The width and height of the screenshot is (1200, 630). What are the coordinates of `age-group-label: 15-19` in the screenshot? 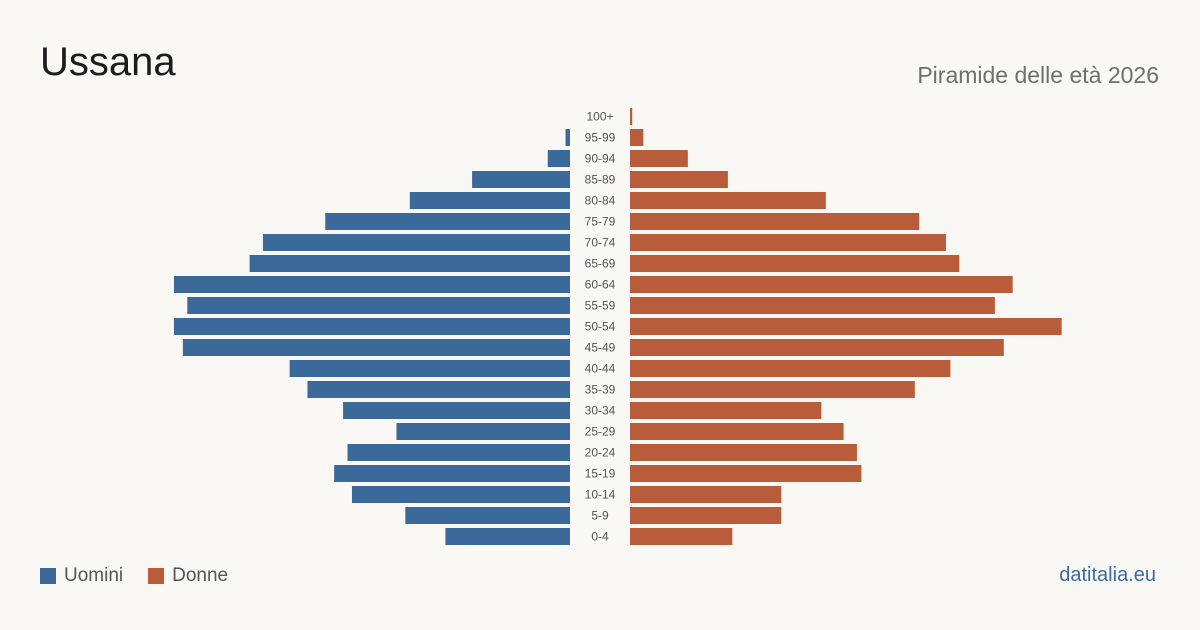 It's located at (600, 474).